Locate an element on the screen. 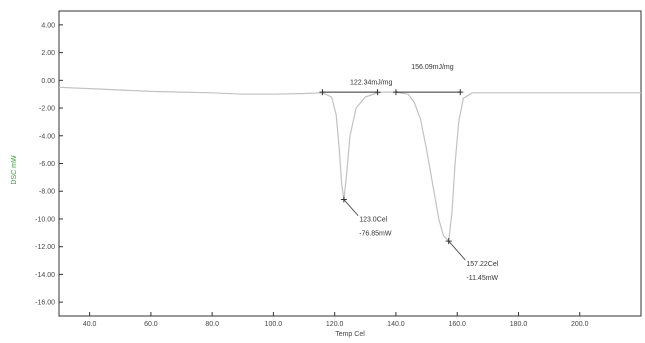 The height and width of the screenshot is (343, 645). x-tick-label: 140.0 is located at coordinates (396, 324).